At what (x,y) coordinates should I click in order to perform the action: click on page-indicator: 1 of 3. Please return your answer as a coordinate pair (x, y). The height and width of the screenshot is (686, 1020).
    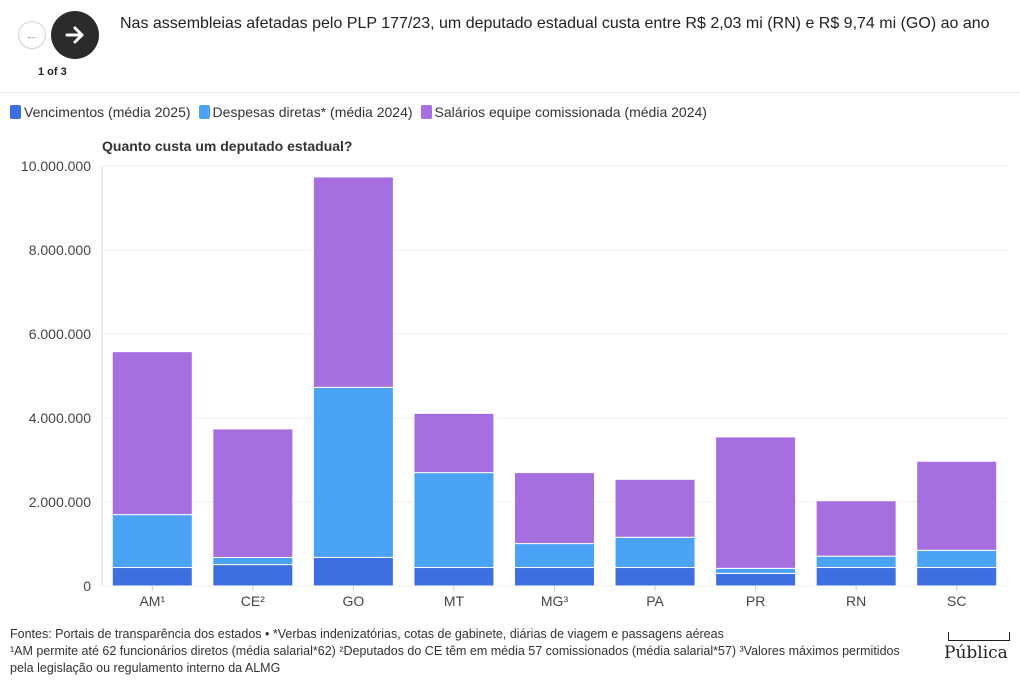
    Looking at the image, I should click on (52, 72).